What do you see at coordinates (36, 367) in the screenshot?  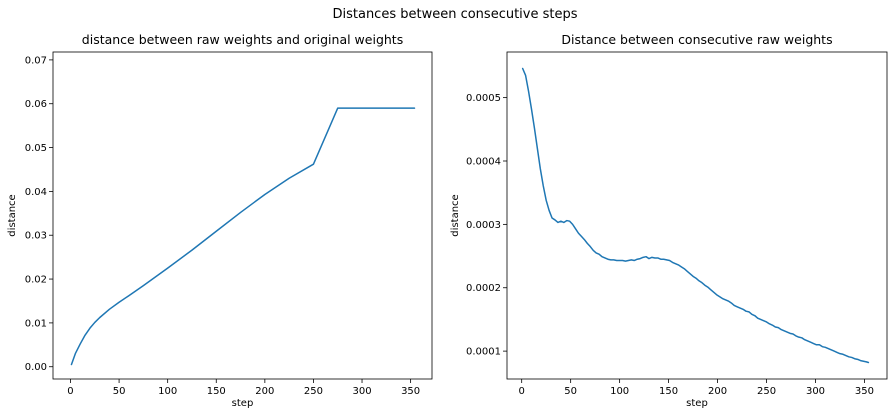 I see `y-tick-label: 0.00` at bounding box center [36, 367].